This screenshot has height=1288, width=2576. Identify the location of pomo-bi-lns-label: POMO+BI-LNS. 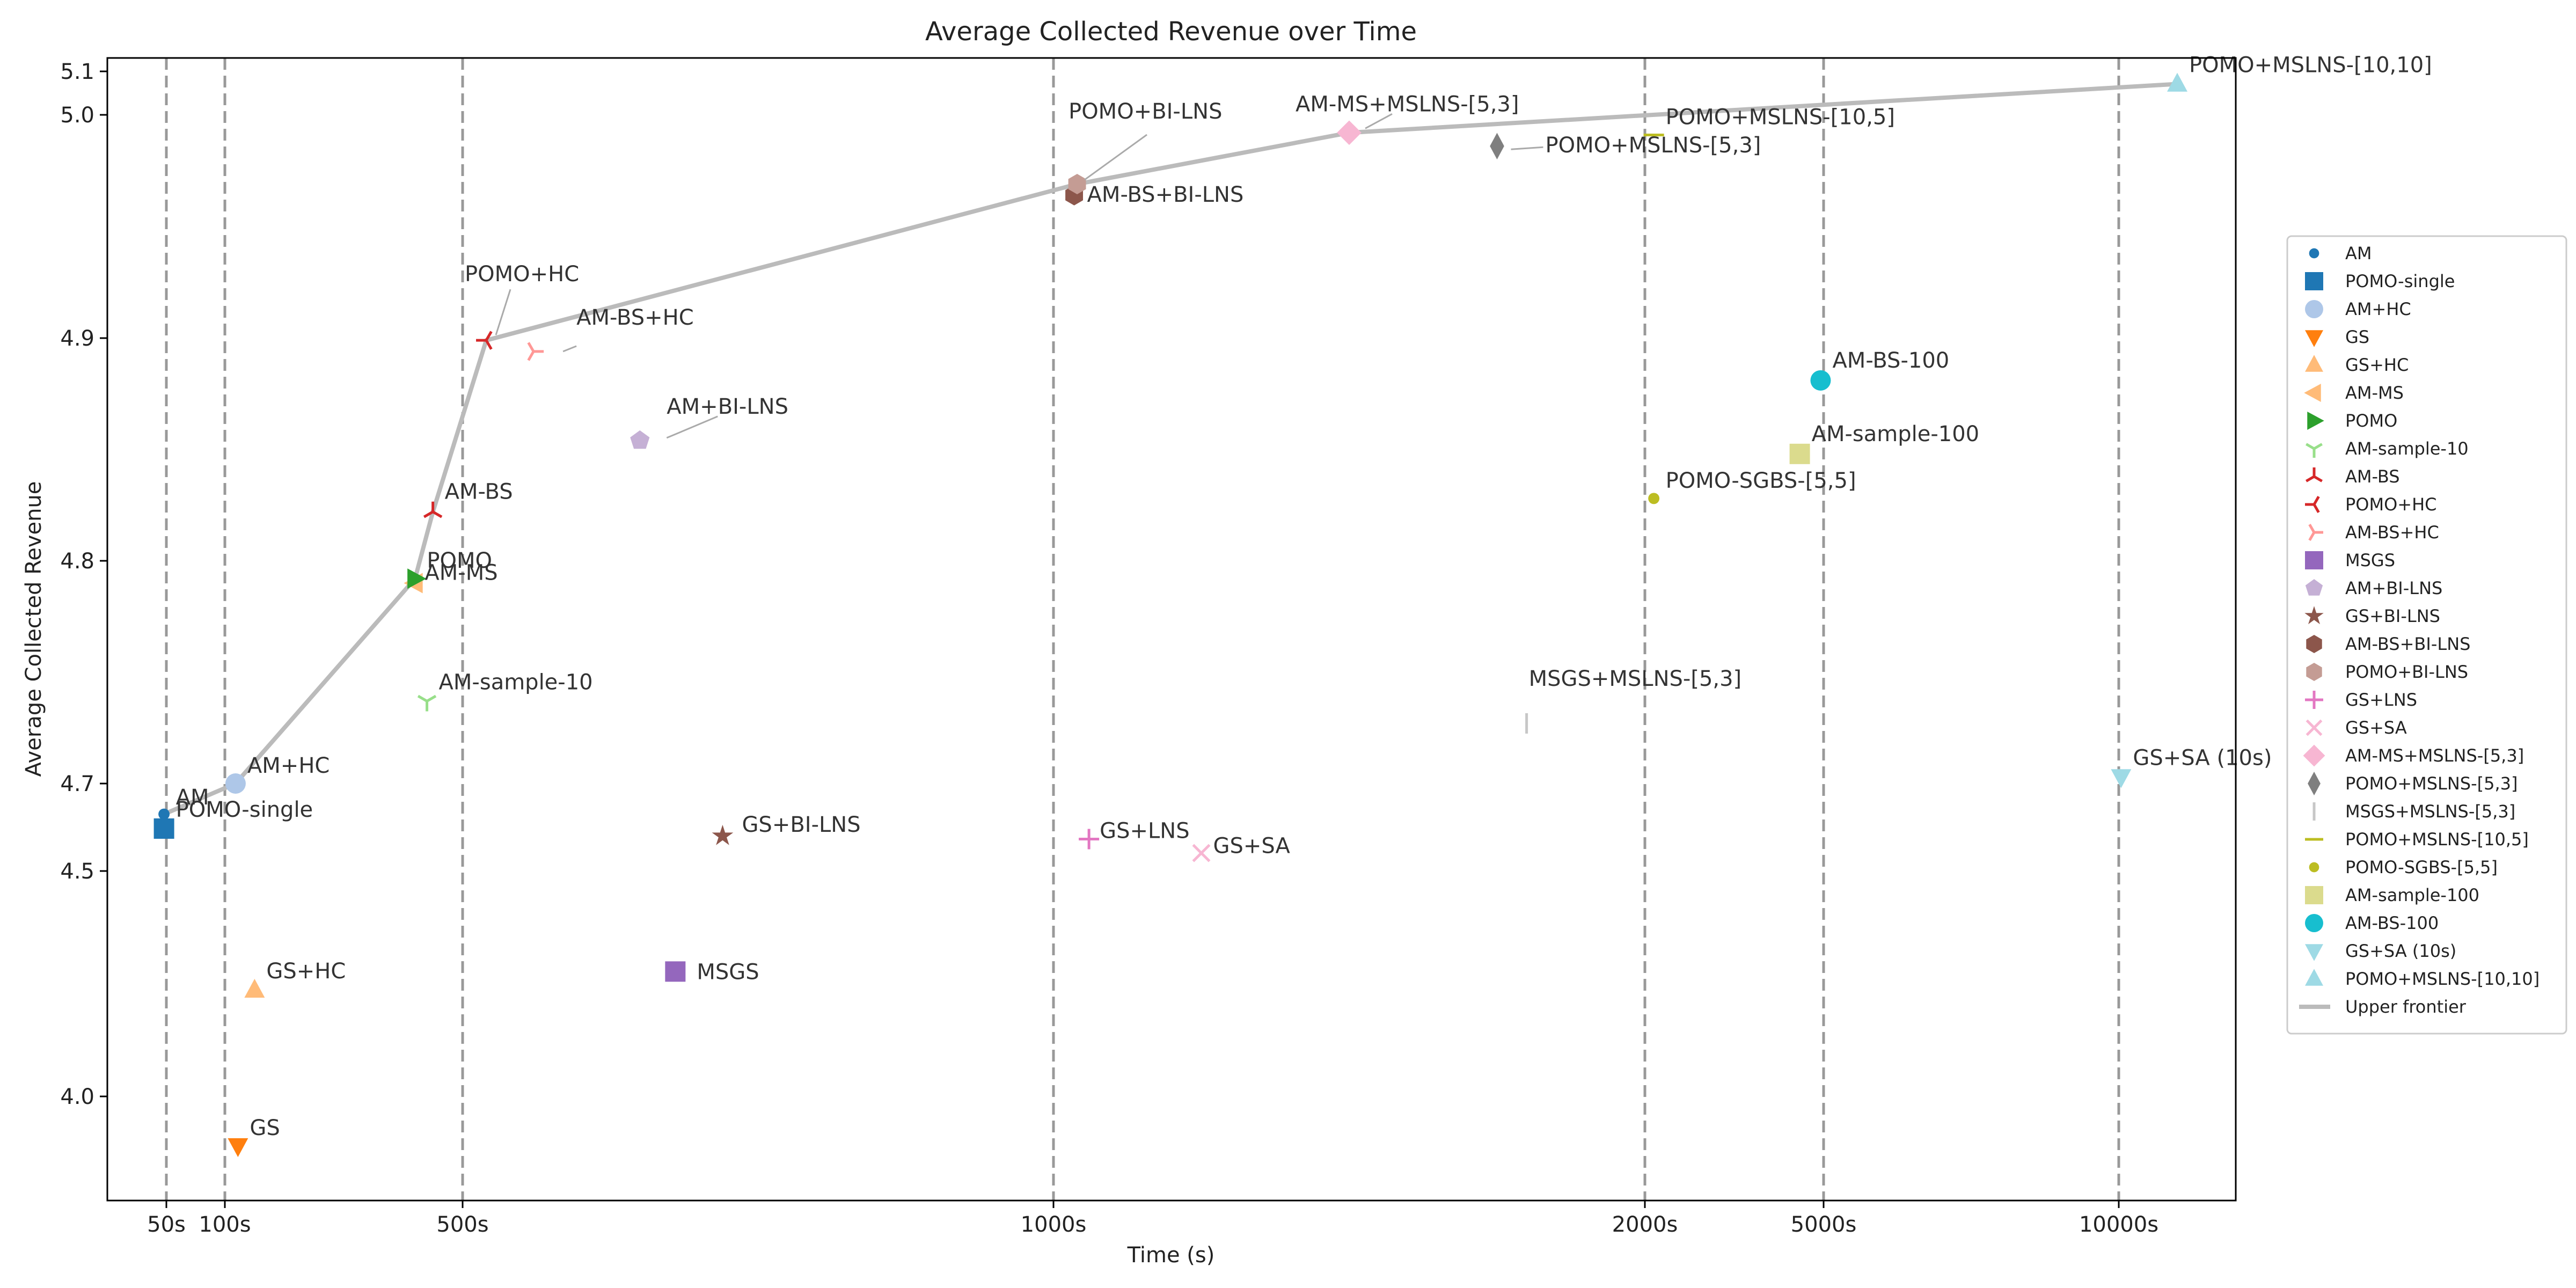
(1145, 111).